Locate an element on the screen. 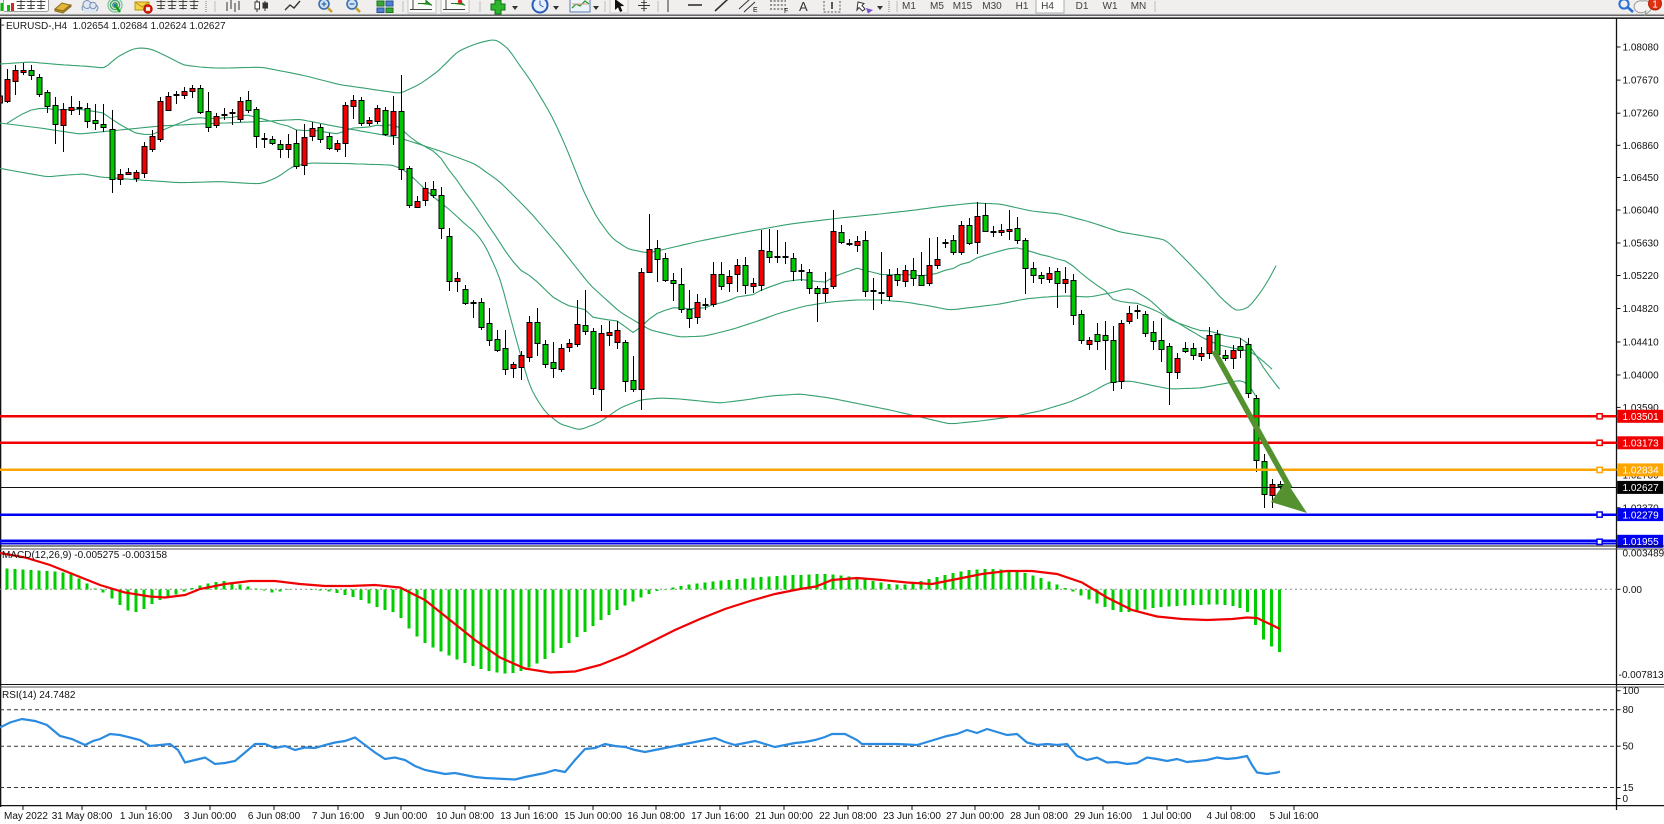  svg-text: 1 Jul 00:00 is located at coordinates (1167, 816).